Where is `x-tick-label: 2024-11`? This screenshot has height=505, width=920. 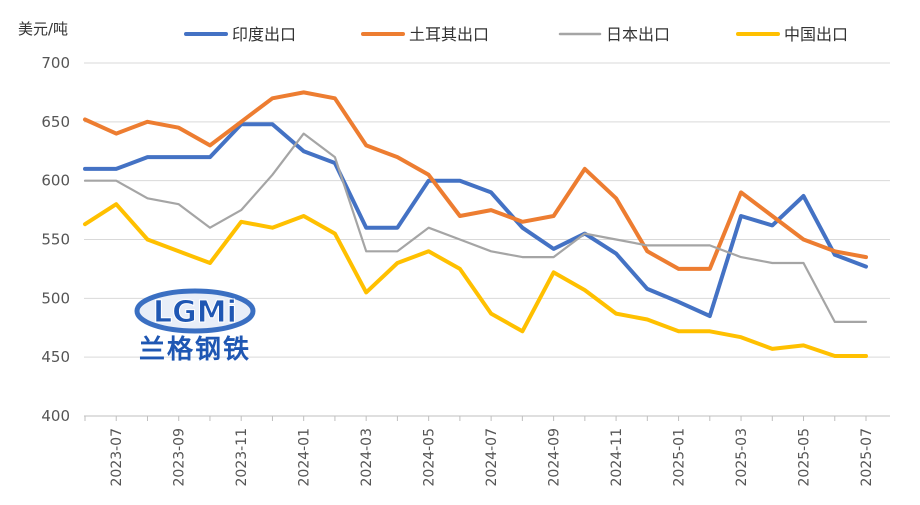
x-tick-label: 2024-11 is located at coordinates (617, 457).